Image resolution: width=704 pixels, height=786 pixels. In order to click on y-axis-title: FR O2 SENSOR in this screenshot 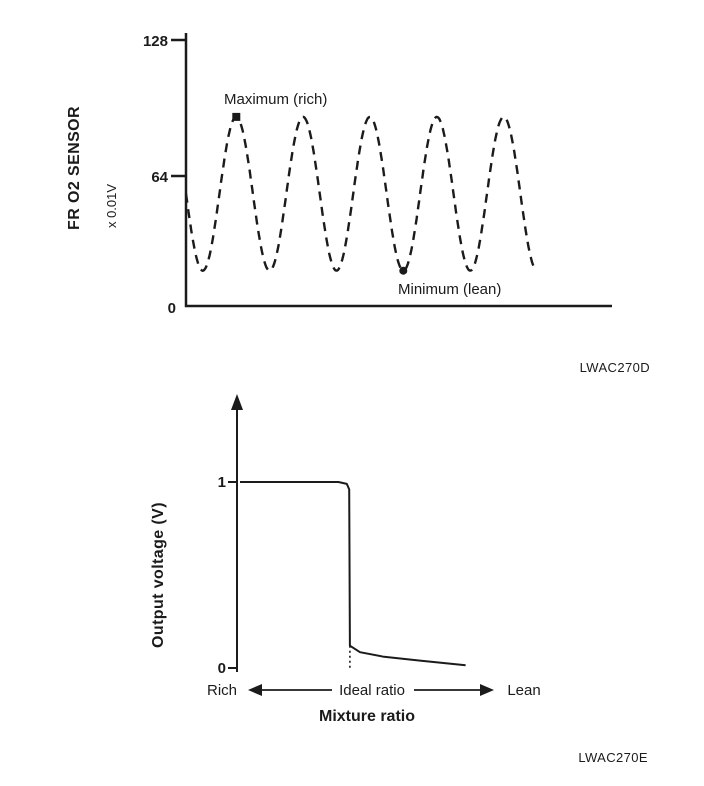, I will do `click(74, 168)`.